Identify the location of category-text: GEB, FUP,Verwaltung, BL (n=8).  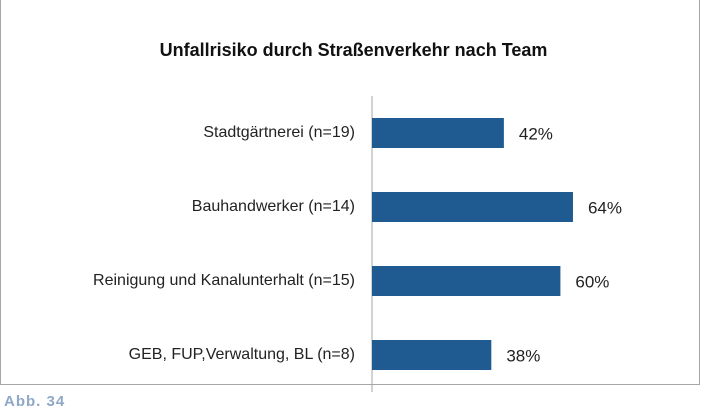
(241, 354).